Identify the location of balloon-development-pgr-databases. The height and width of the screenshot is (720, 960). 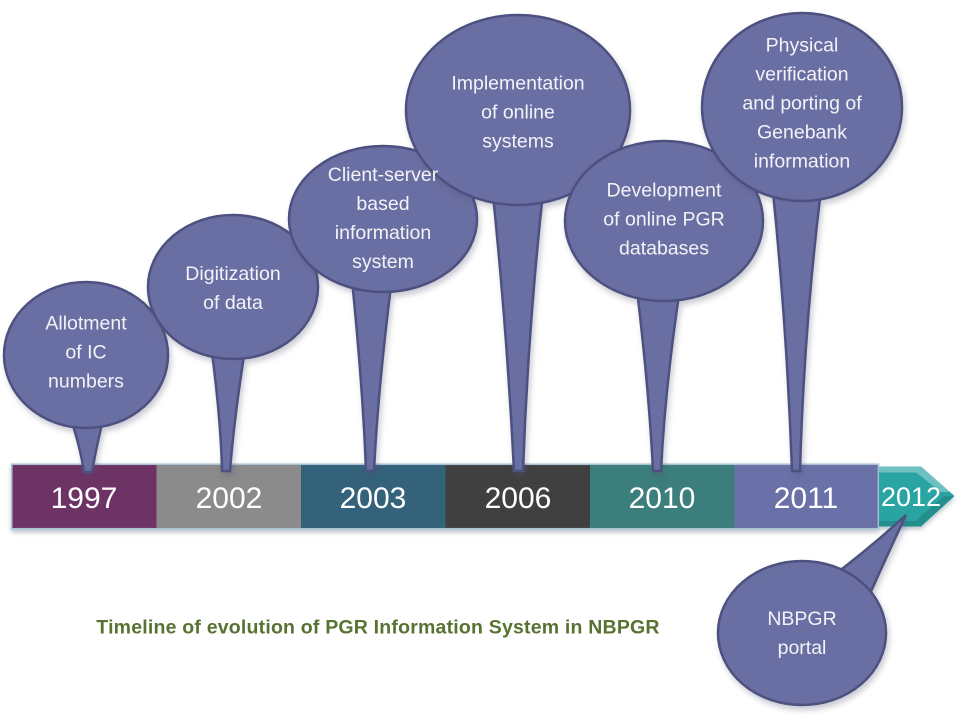
(664, 306).